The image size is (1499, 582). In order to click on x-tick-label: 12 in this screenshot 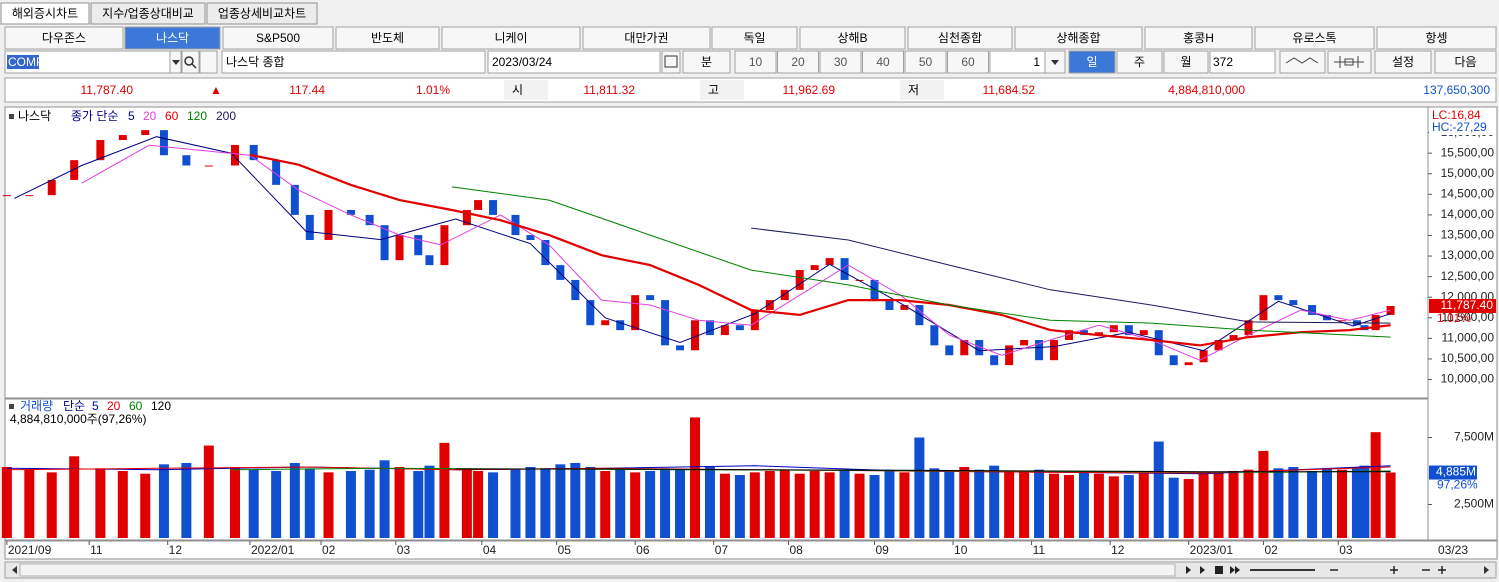, I will do `click(1118, 550)`.